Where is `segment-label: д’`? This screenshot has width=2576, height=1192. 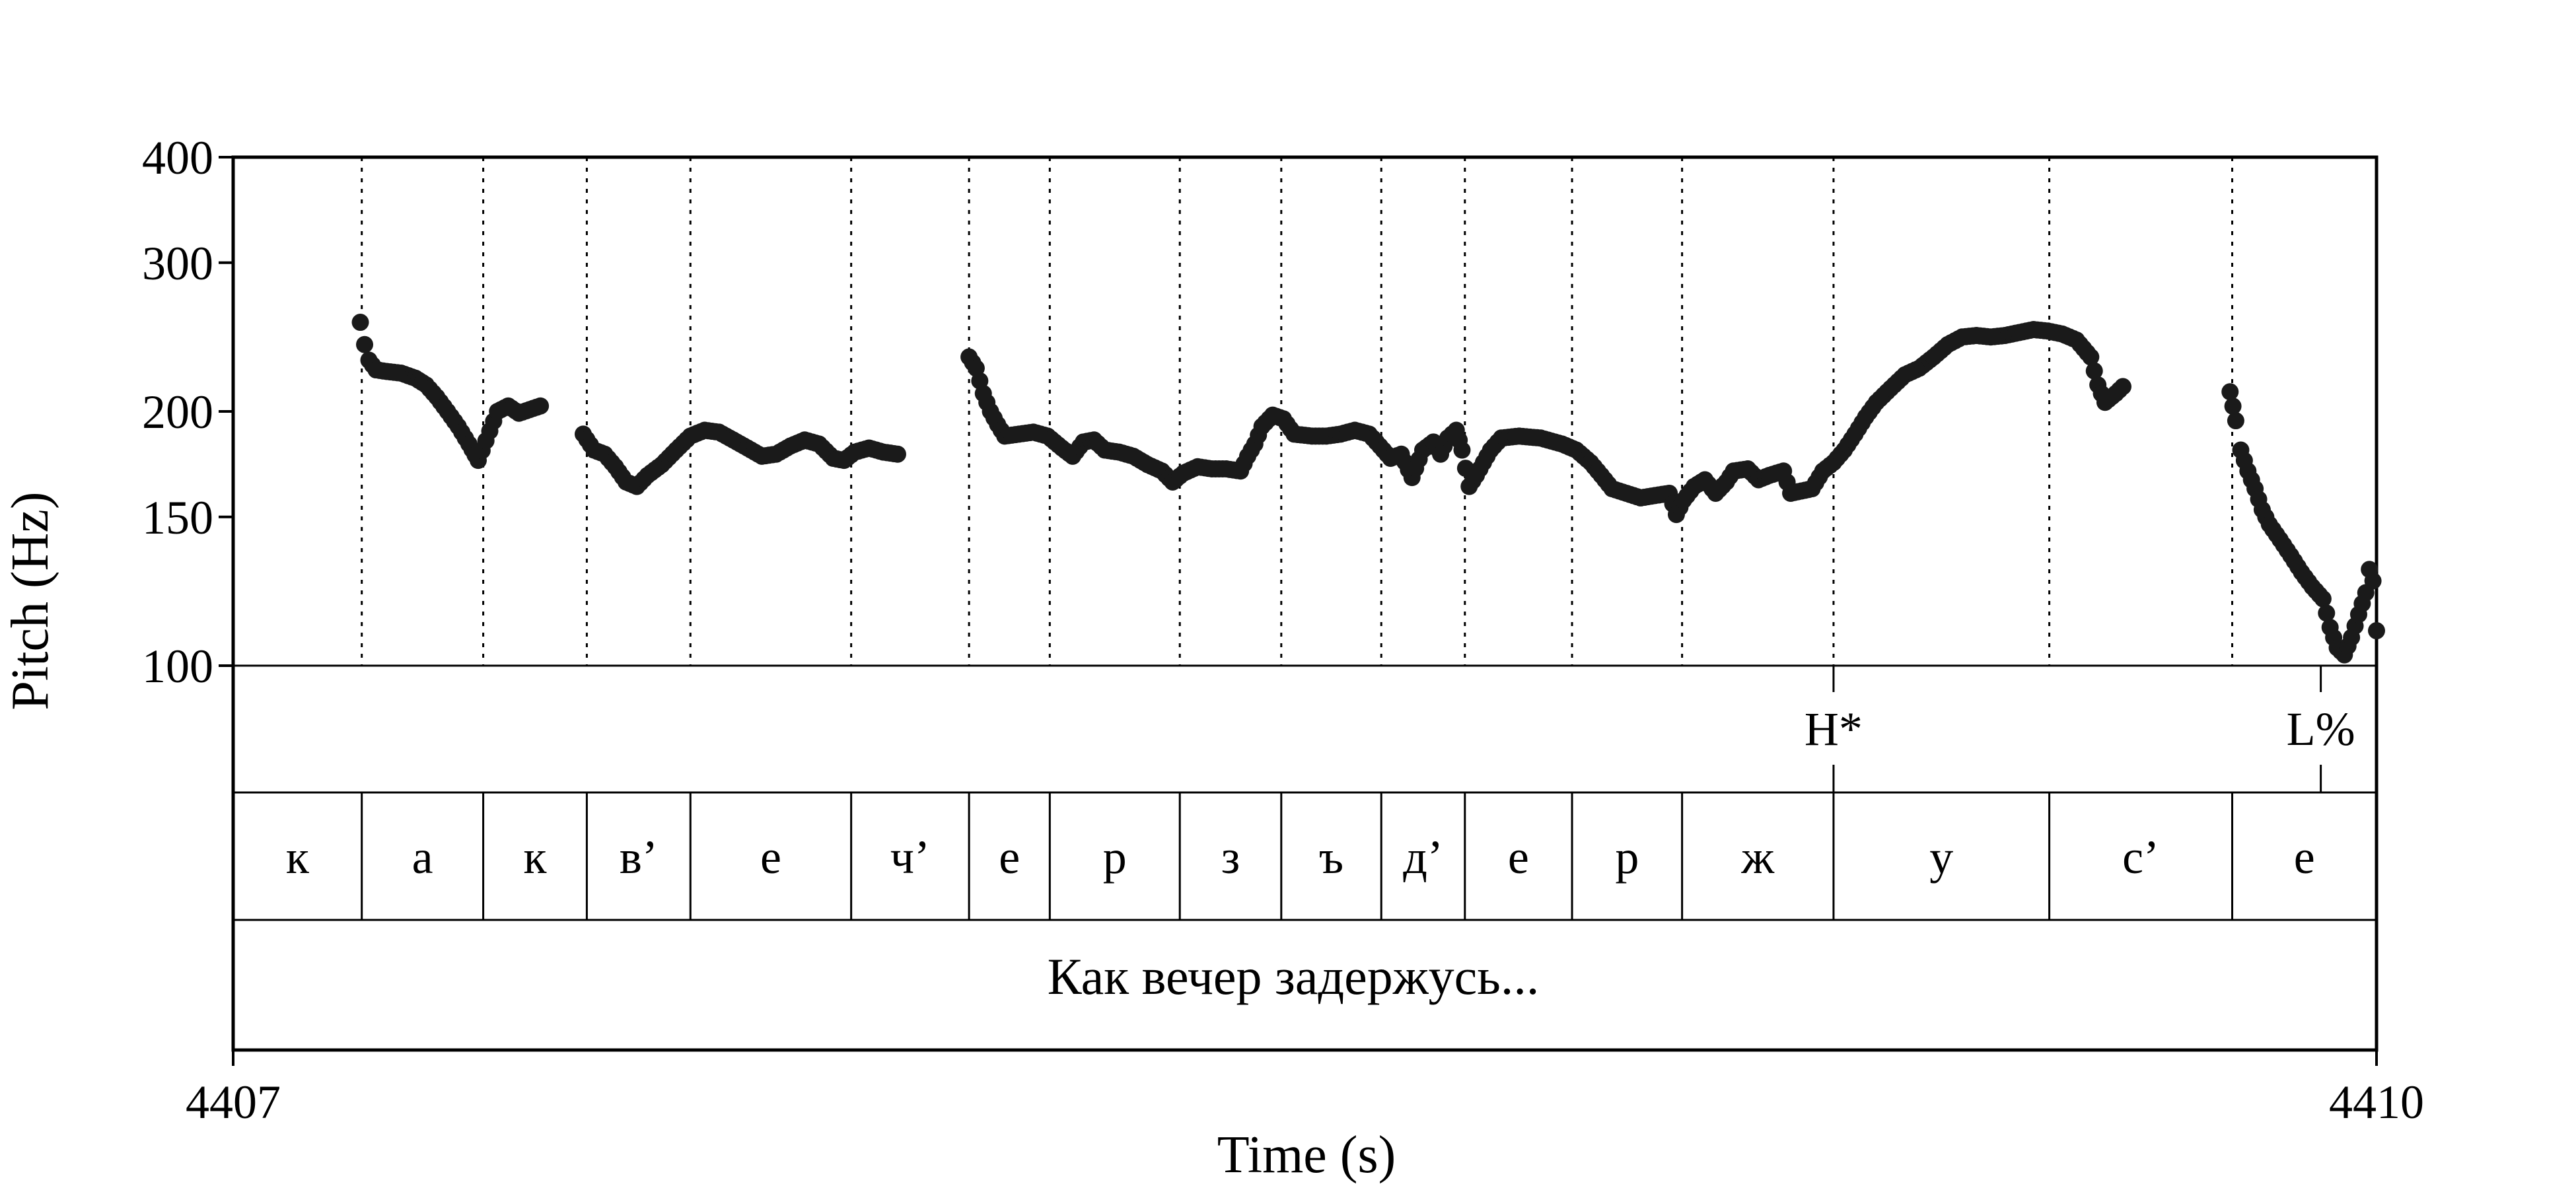 segment-label: д’ is located at coordinates (1423, 857).